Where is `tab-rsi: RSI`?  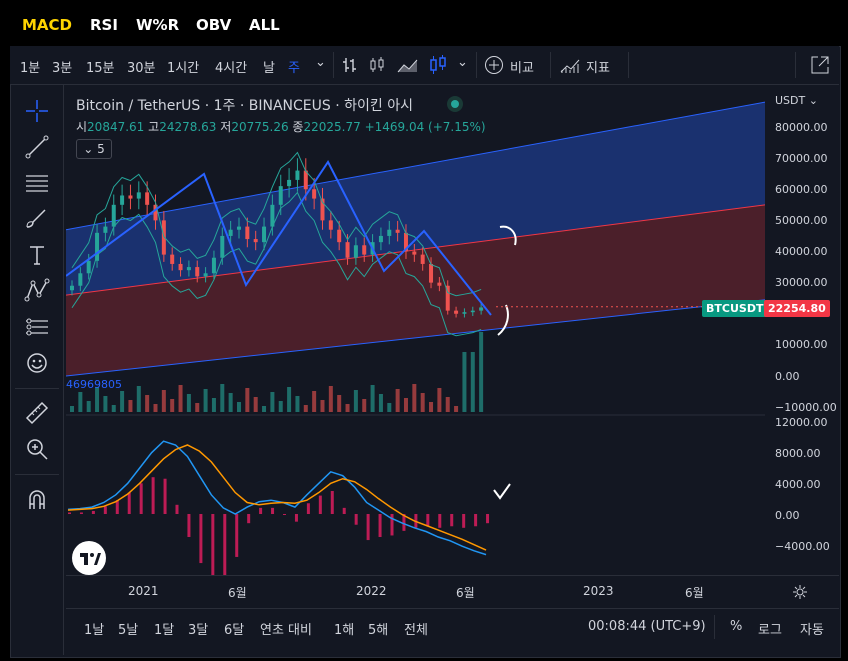 tab-rsi: RSI is located at coordinates (104, 25).